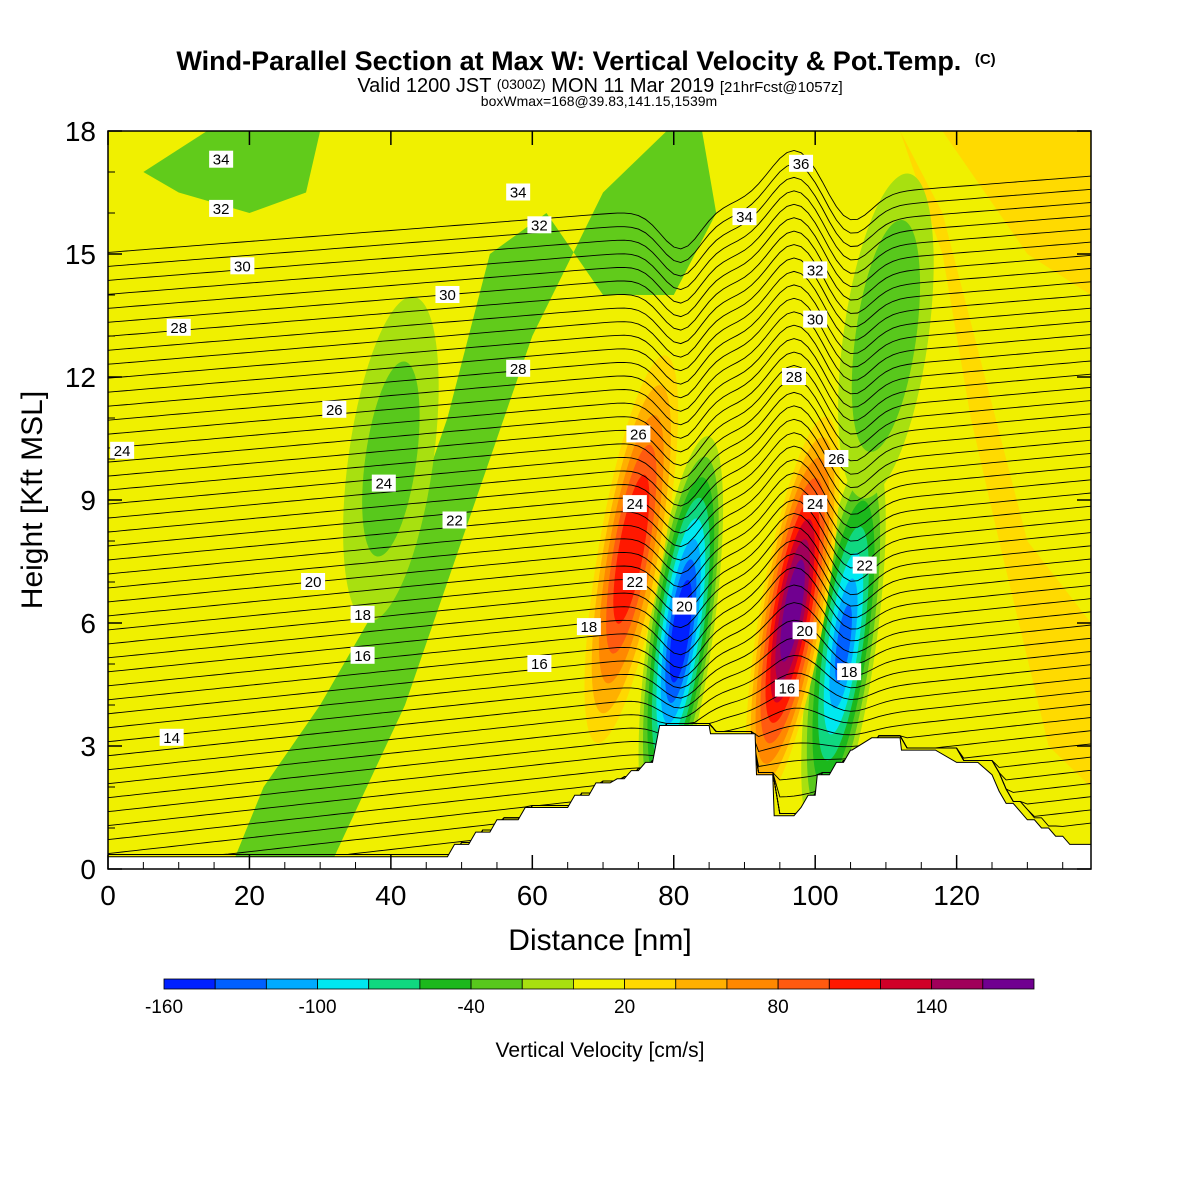  What do you see at coordinates (164, 1007) in the screenshot?
I see `colorbar-tick-label: -160` at bounding box center [164, 1007].